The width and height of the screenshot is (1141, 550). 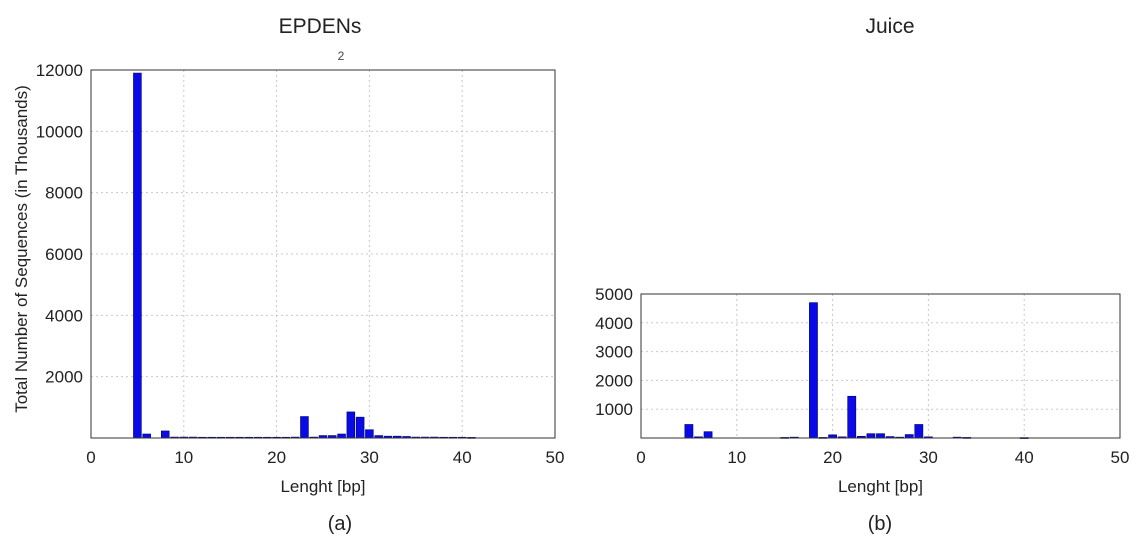 I want to click on chart-title: Juice, so click(x=889, y=26).